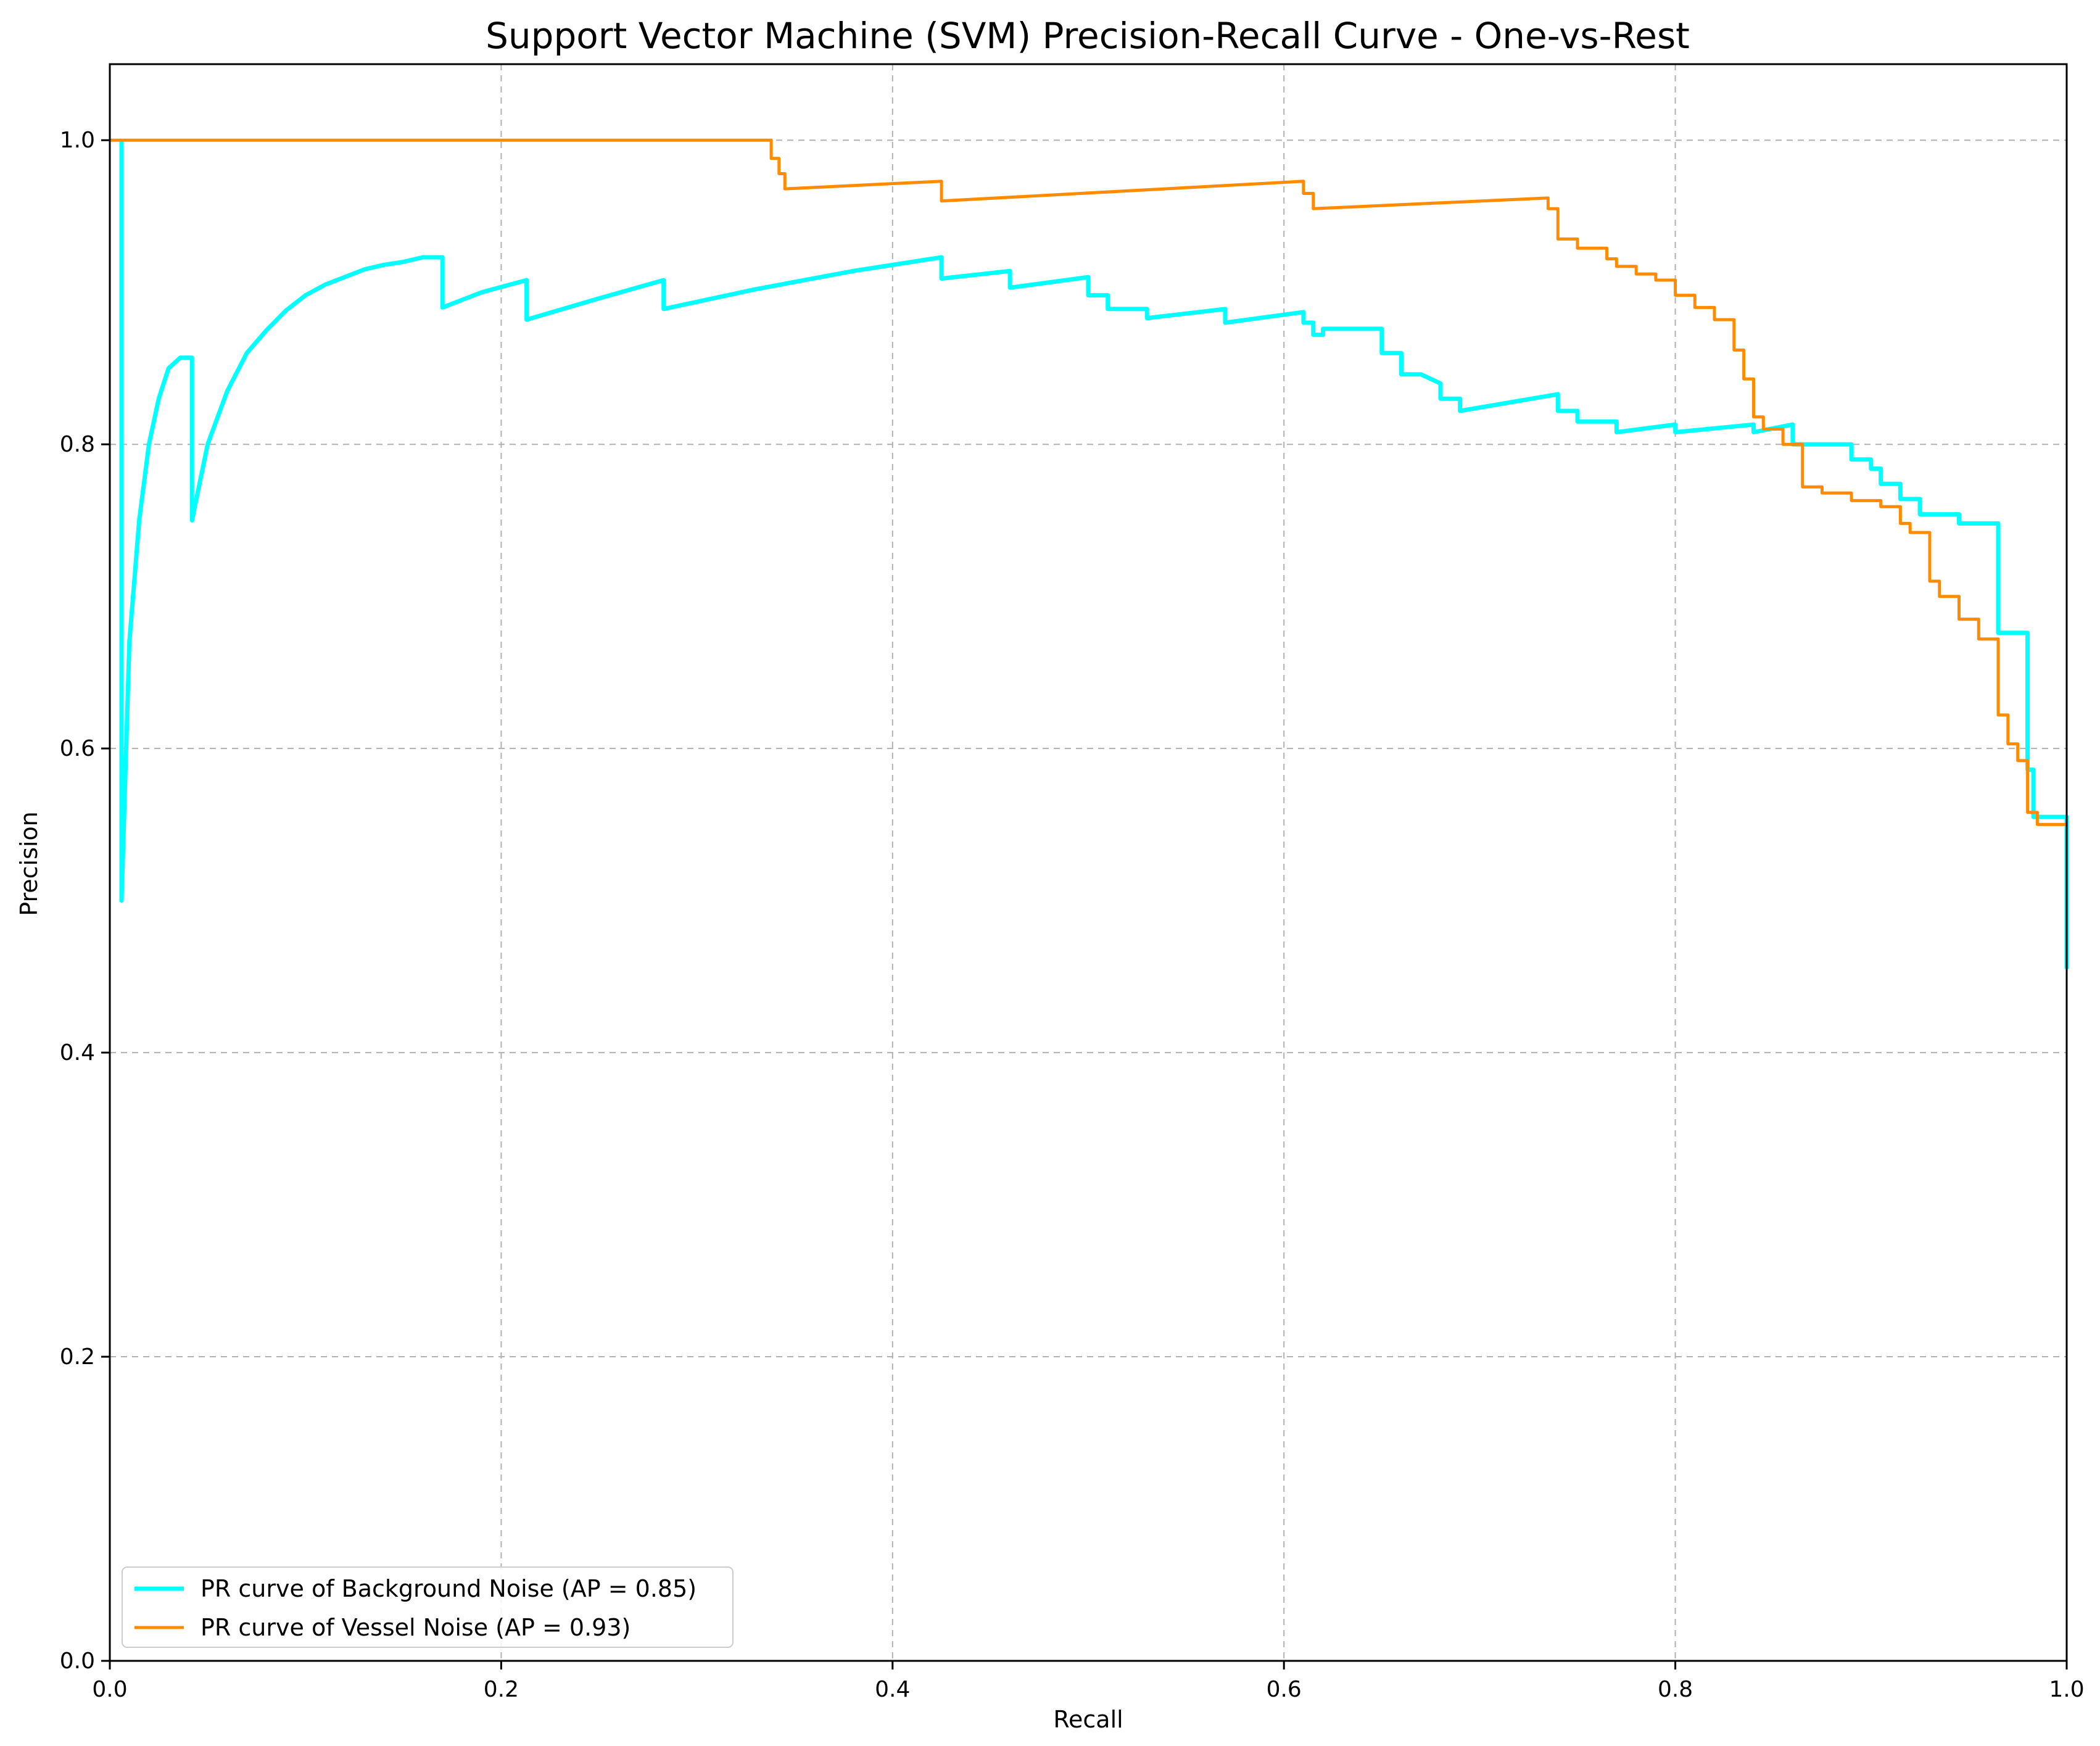 This screenshot has height=1746, width=2100. Describe the element at coordinates (78, 1052) in the screenshot. I see `y-tick-label: 0.4` at that location.